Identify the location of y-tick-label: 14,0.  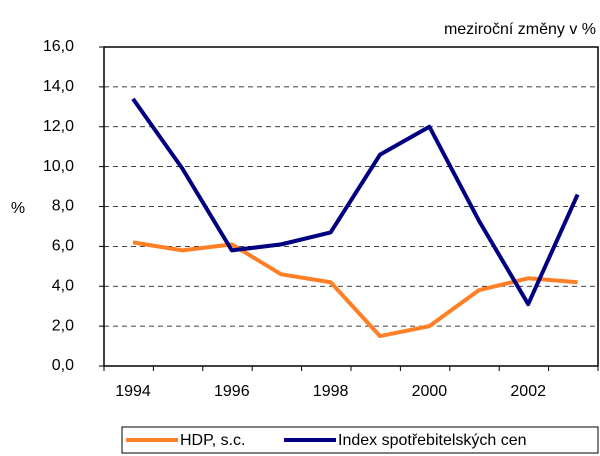
(58, 86).